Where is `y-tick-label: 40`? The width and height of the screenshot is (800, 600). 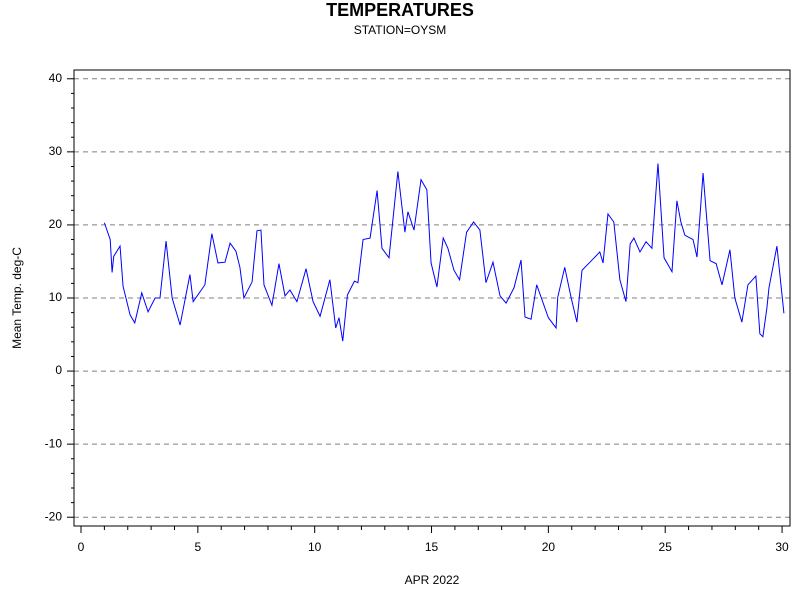
y-tick-label: 40 is located at coordinates (56, 78).